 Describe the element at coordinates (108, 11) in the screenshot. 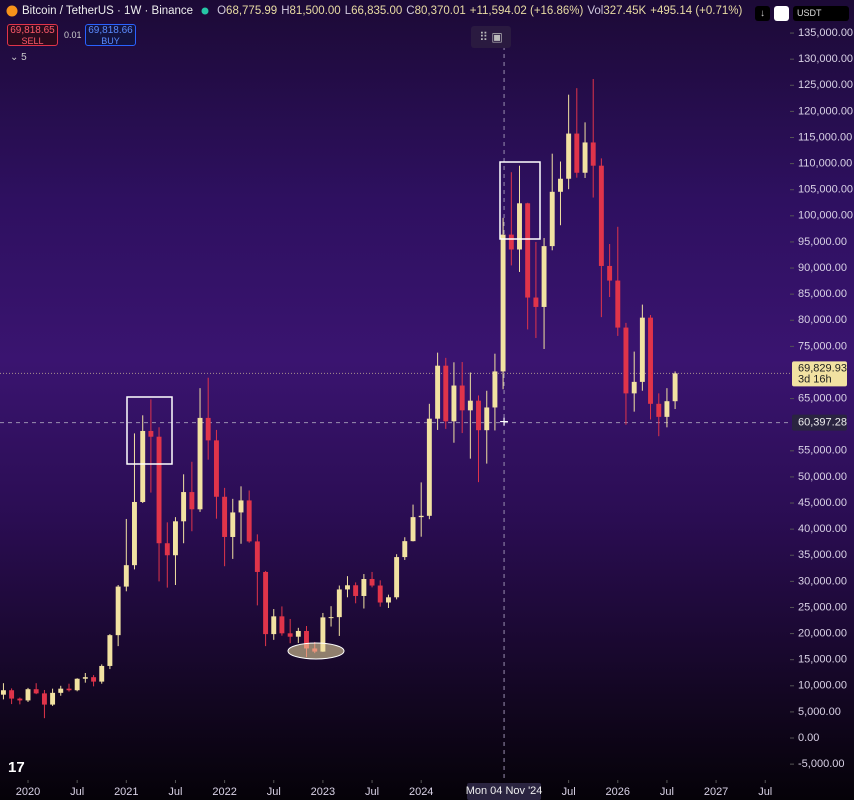

I see `symbol: Bitcoin / TetherUS · 1W · Binance` at that location.